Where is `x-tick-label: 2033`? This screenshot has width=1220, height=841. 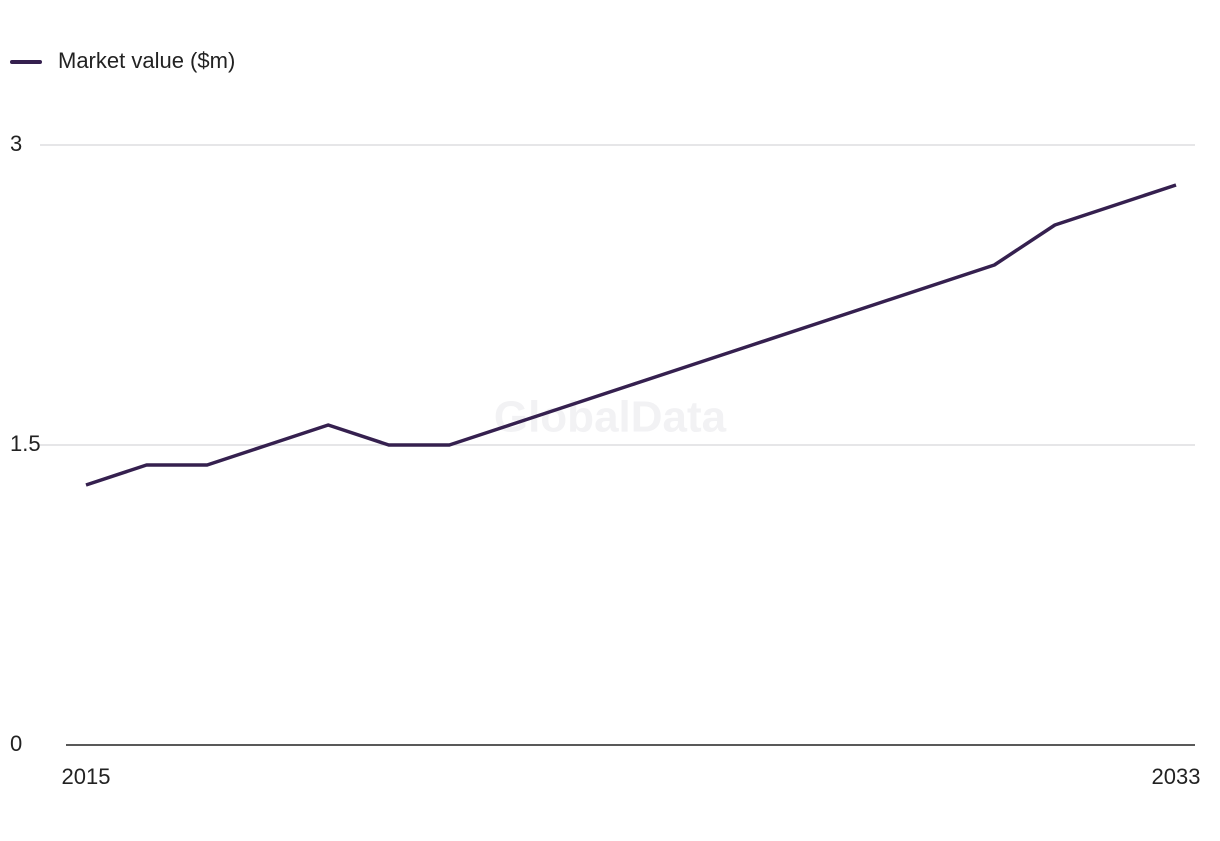 x-tick-label: 2033 is located at coordinates (1176, 776).